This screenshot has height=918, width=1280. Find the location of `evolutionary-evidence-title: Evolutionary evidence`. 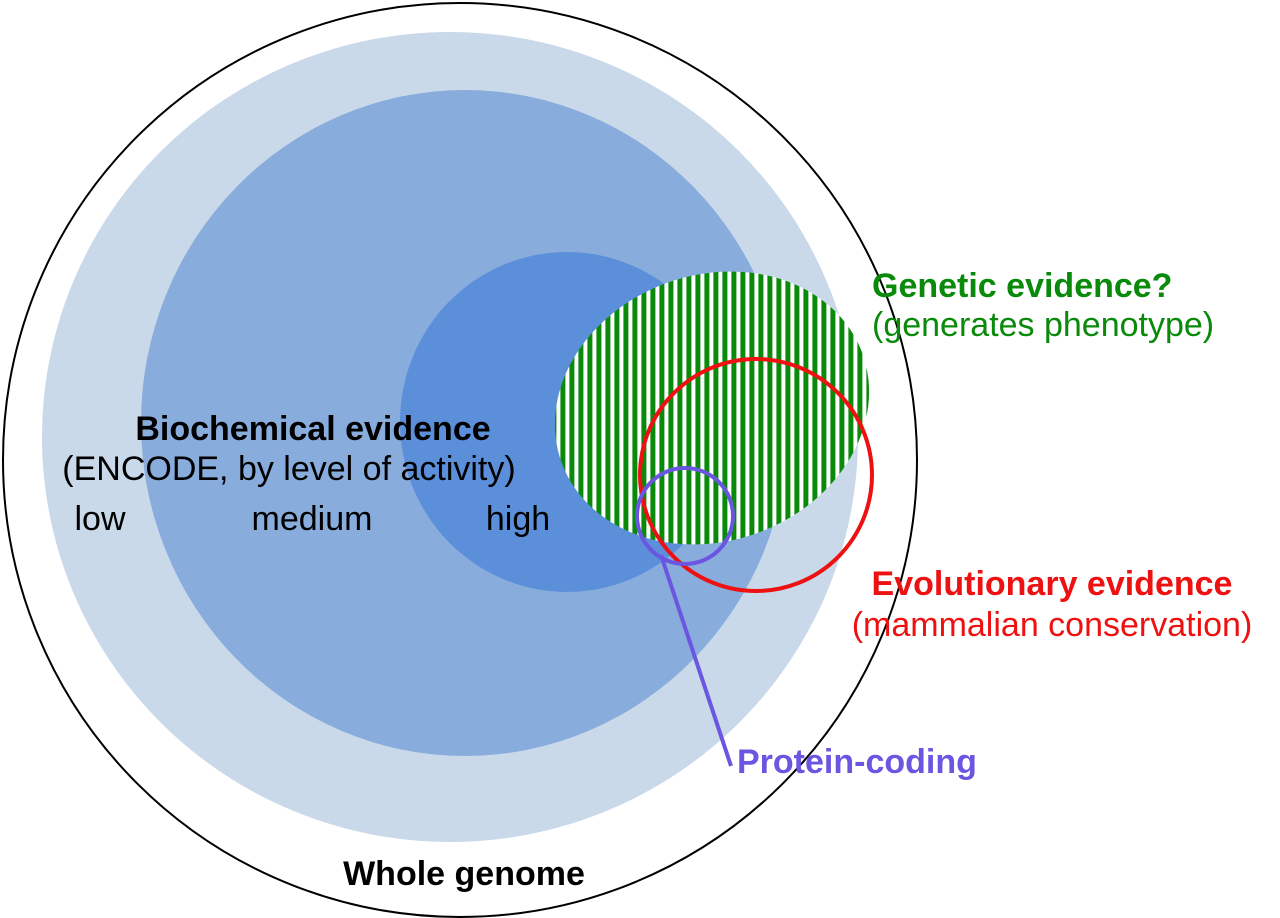

evolutionary-evidence-title: Evolutionary evidence is located at coordinates (1052, 584).